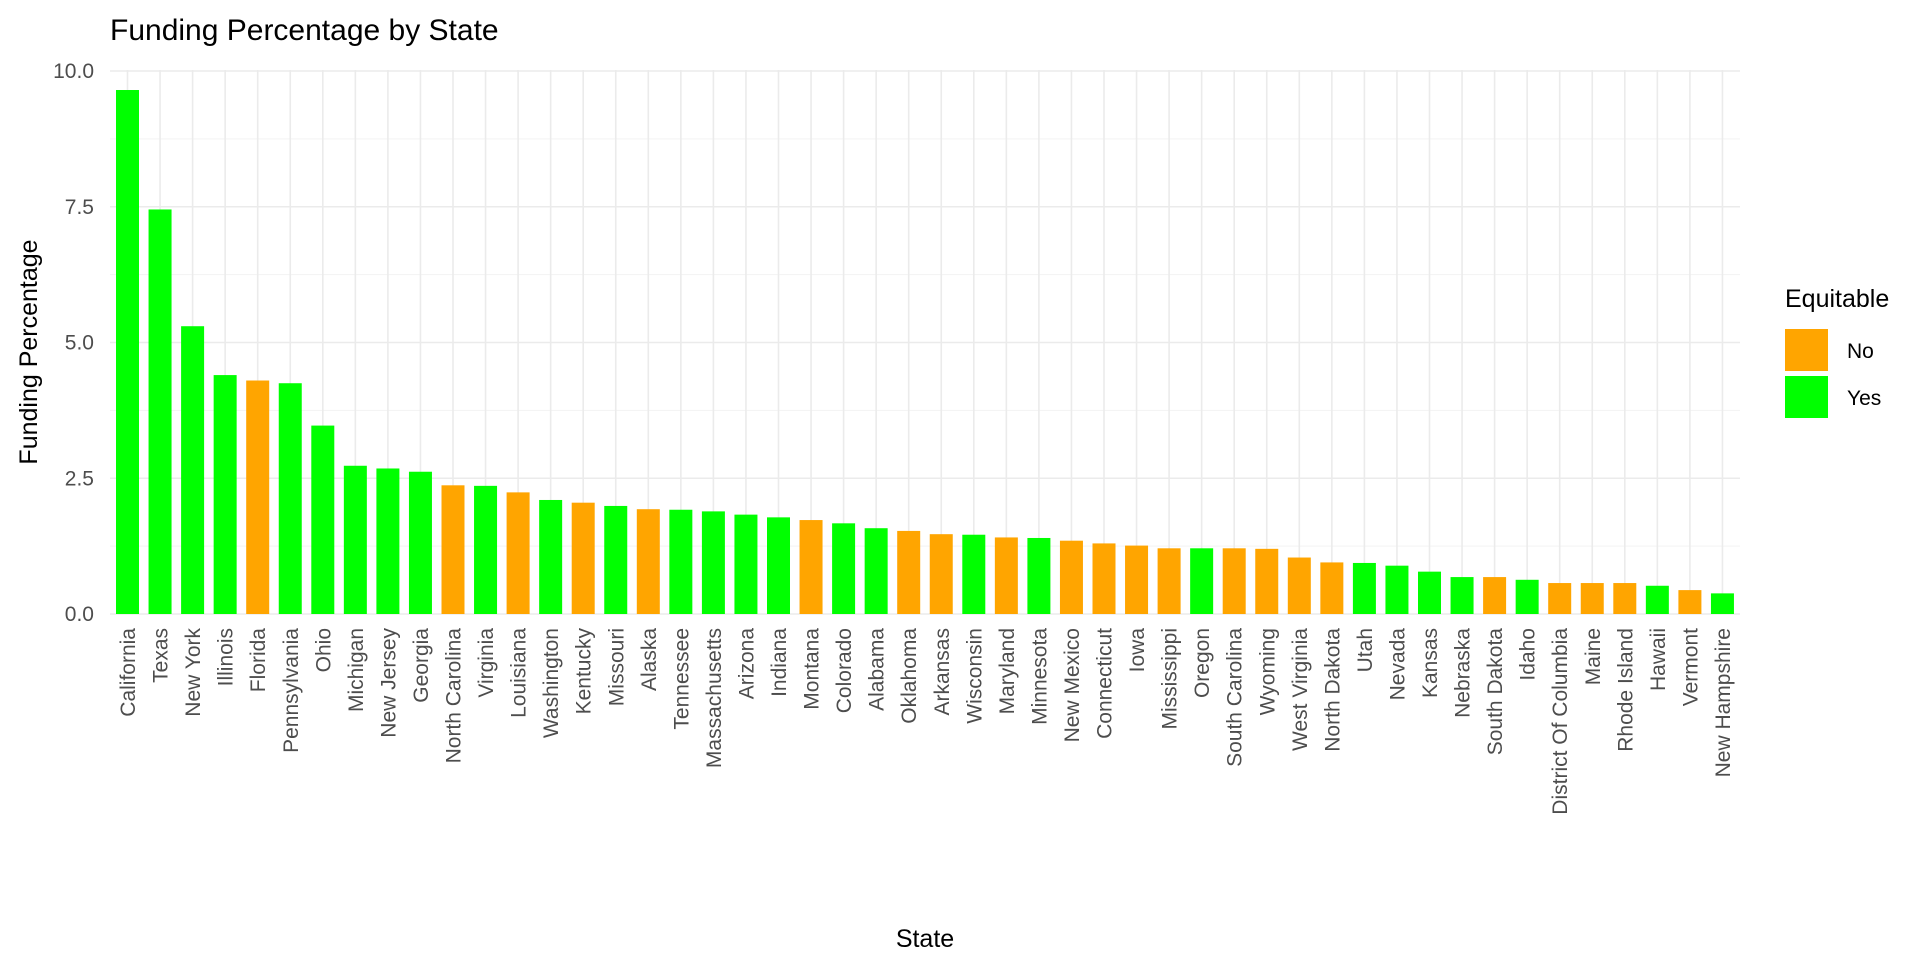  I want to click on x-tick-label: Missouri, so click(616, 667).